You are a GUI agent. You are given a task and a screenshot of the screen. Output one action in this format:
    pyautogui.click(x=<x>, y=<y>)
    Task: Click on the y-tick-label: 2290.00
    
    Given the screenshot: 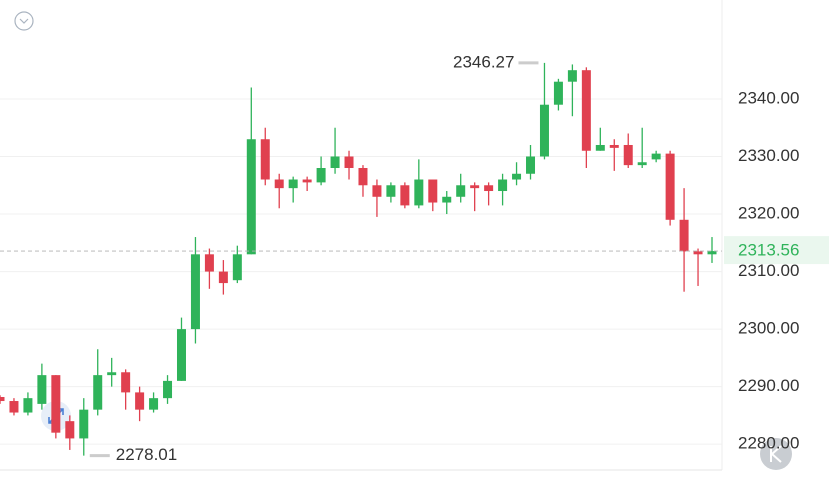 What is the action you would take?
    pyautogui.click(x=768, y=385)
    